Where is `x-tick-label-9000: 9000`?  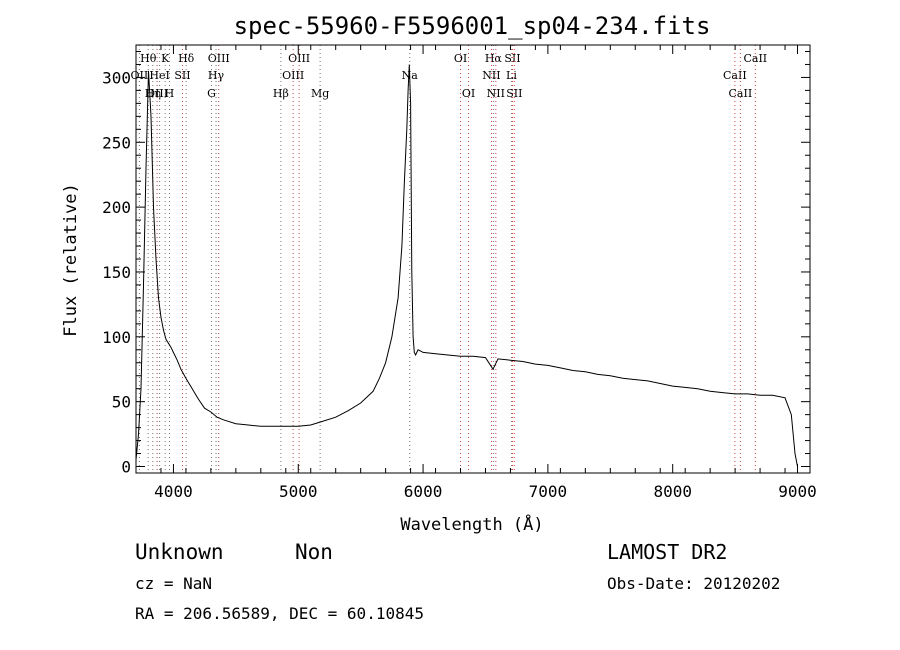
x-tick-label-9000: 9000 is located at coordinates (797, 491).